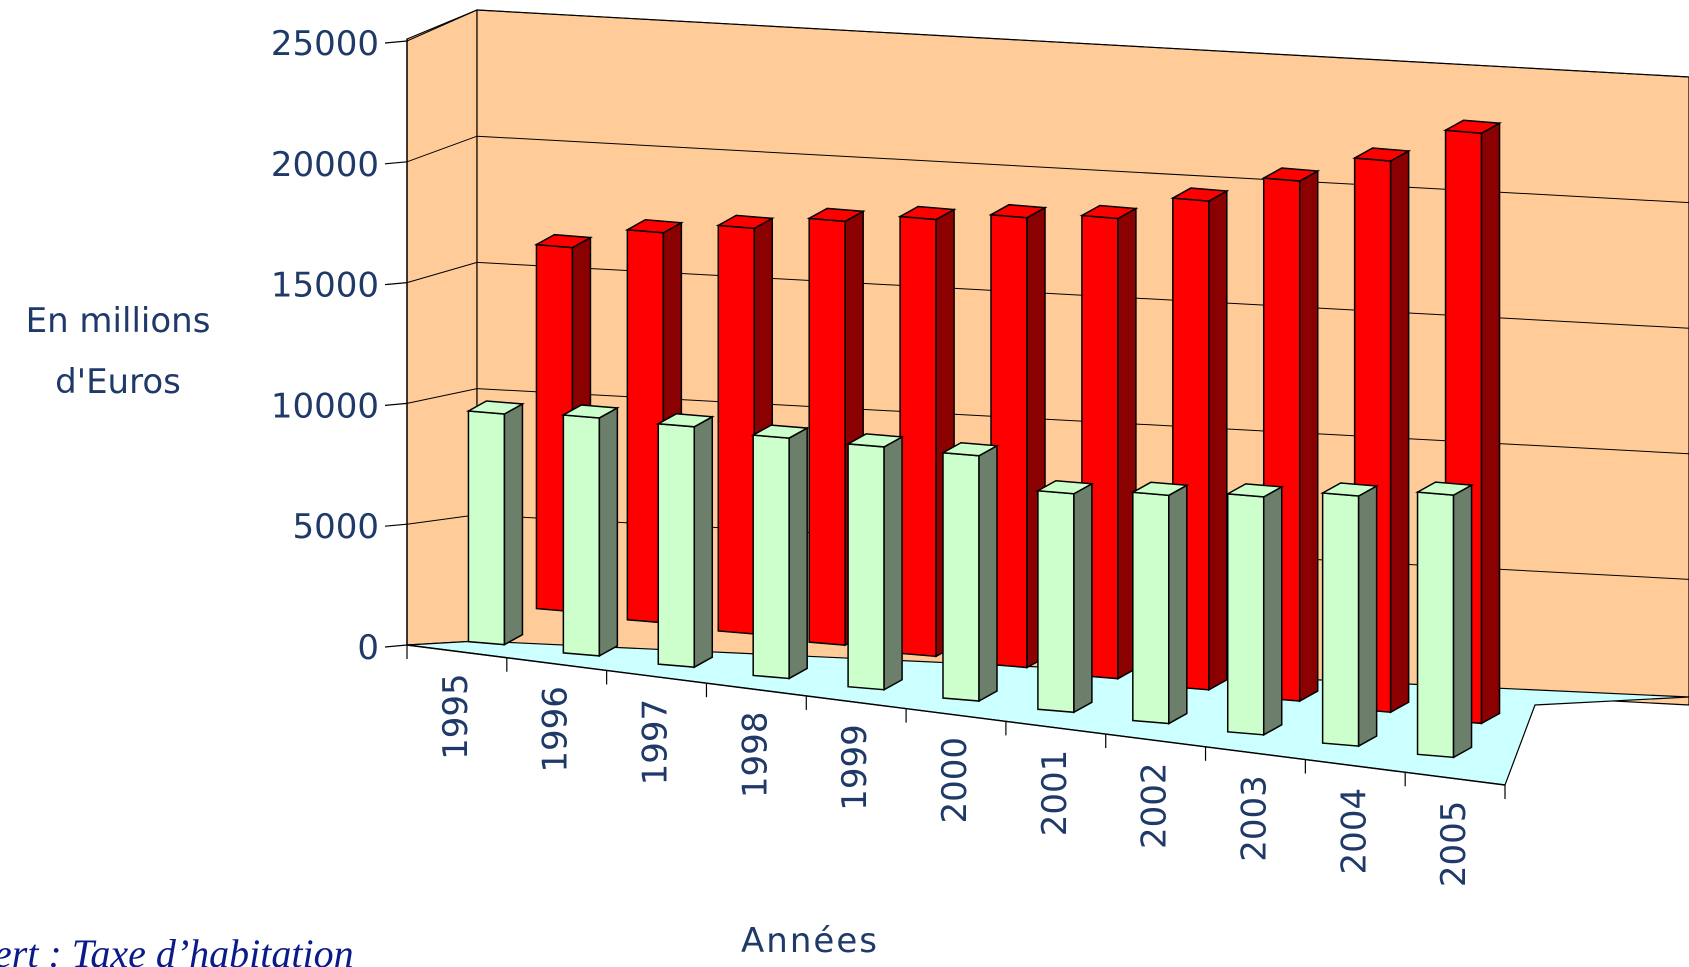 The height and width of the screenshot is (967, 1689). Describe the element at coordinates (1018, 211) in the screenshot. I see `bar-red-2000-top` at that location.